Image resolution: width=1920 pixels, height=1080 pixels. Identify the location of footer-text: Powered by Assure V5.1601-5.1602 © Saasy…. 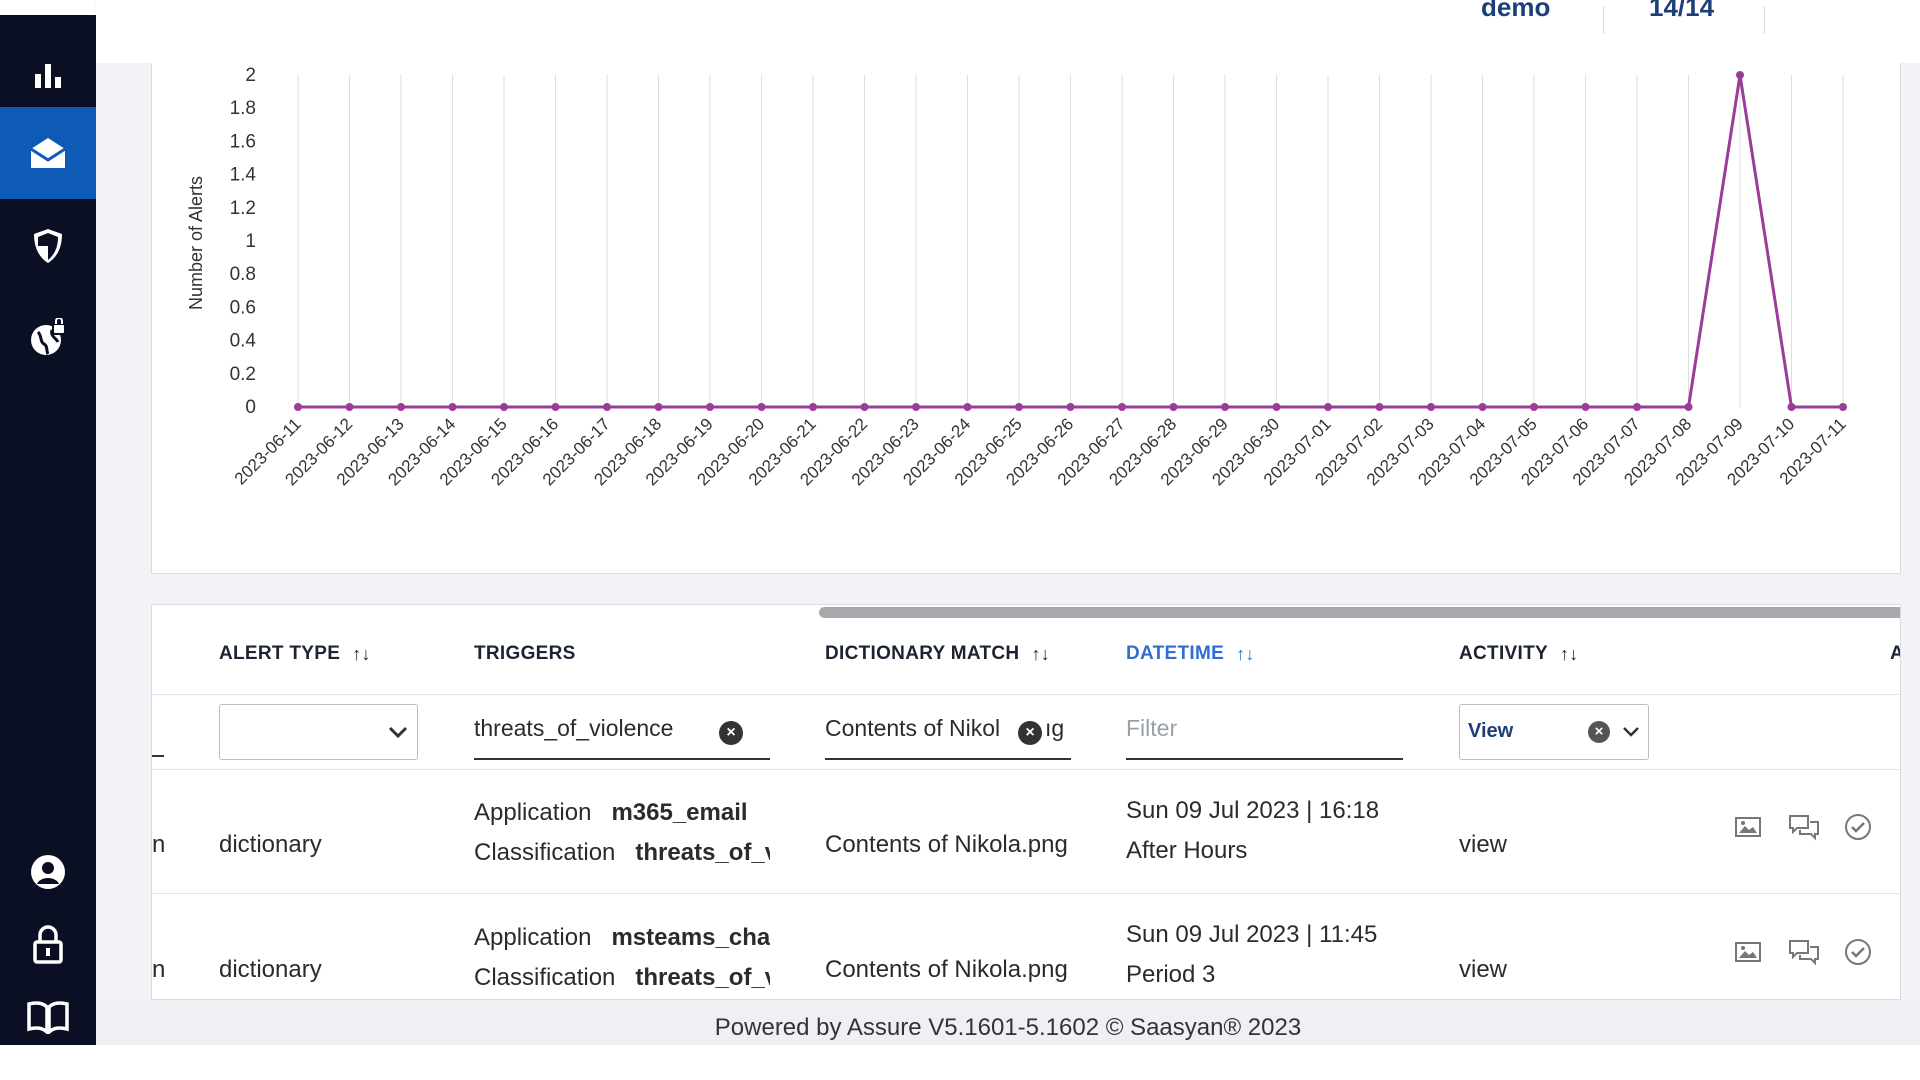
(1008, 1027).